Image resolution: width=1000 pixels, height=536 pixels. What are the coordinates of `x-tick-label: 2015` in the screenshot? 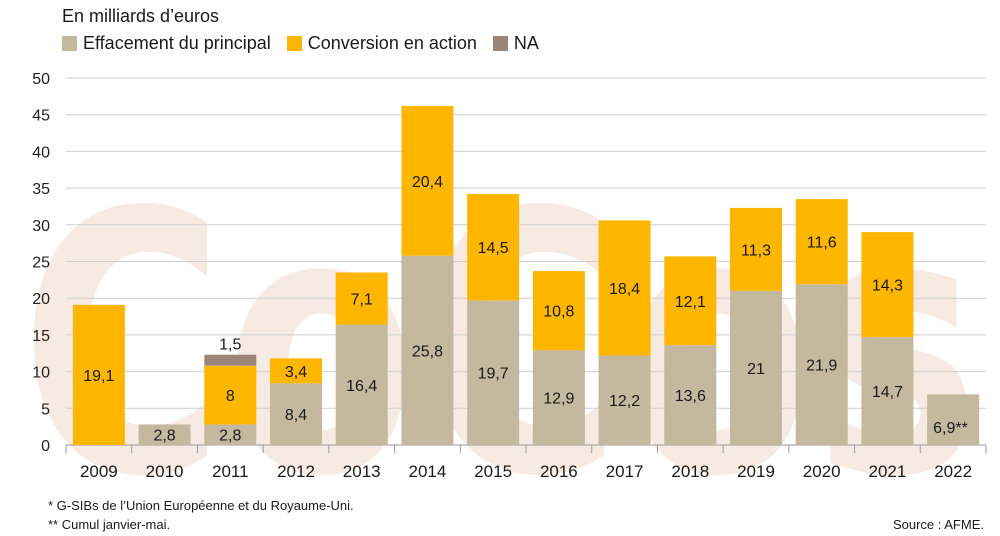 It's located at (493, 471).